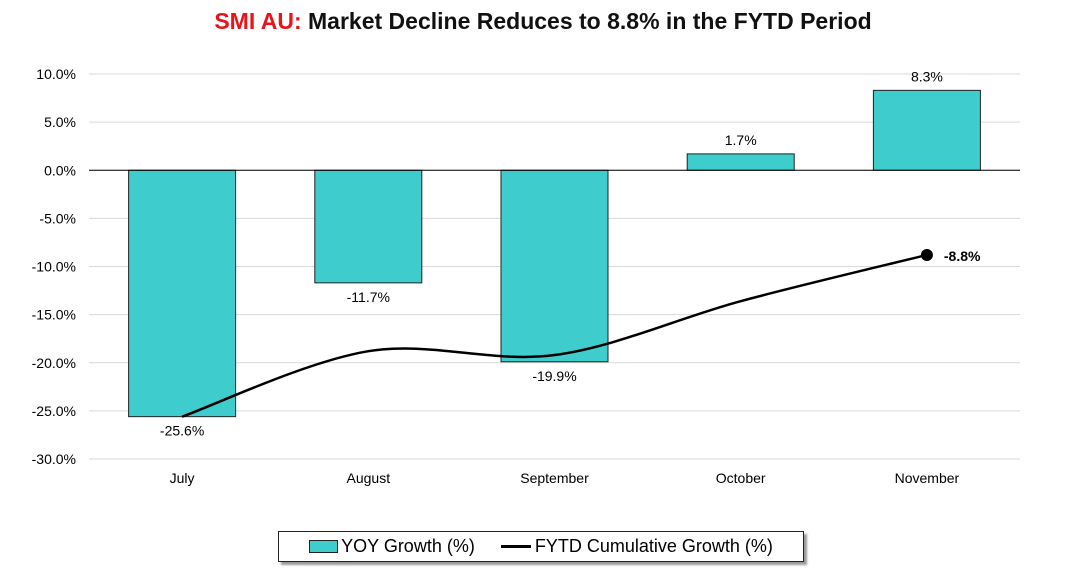  What do you see at coordinates (54, 459) in the screenshot?
I see `y-tick-label: -30.0%` at bounding box center [54, 459].